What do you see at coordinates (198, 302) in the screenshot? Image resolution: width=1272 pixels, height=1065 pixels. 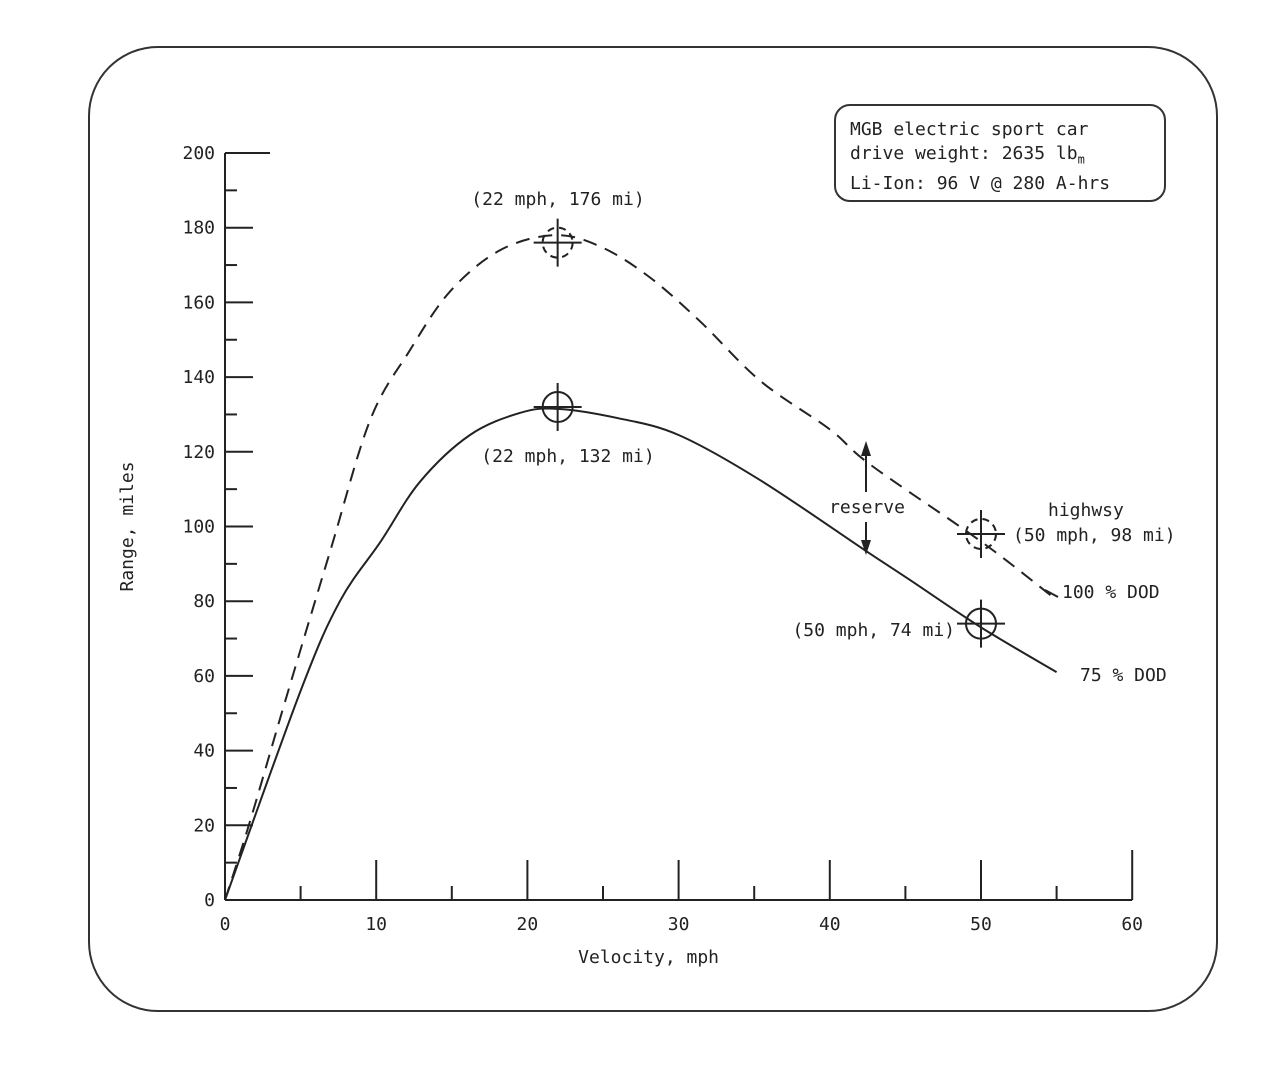 I see `y-tick-label: 160` at bounding box center [198, 302].